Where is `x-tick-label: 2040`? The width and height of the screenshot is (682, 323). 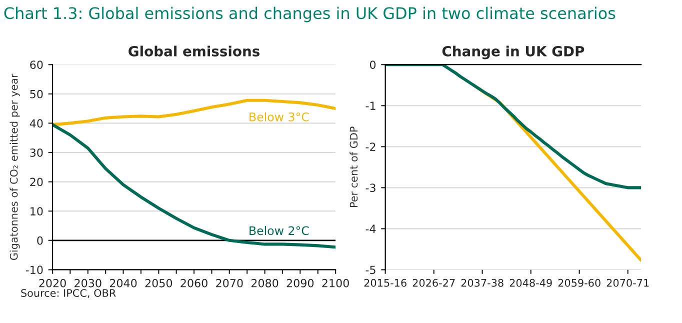
x-tick-label: 2040 is located at coordinates (123, 283).